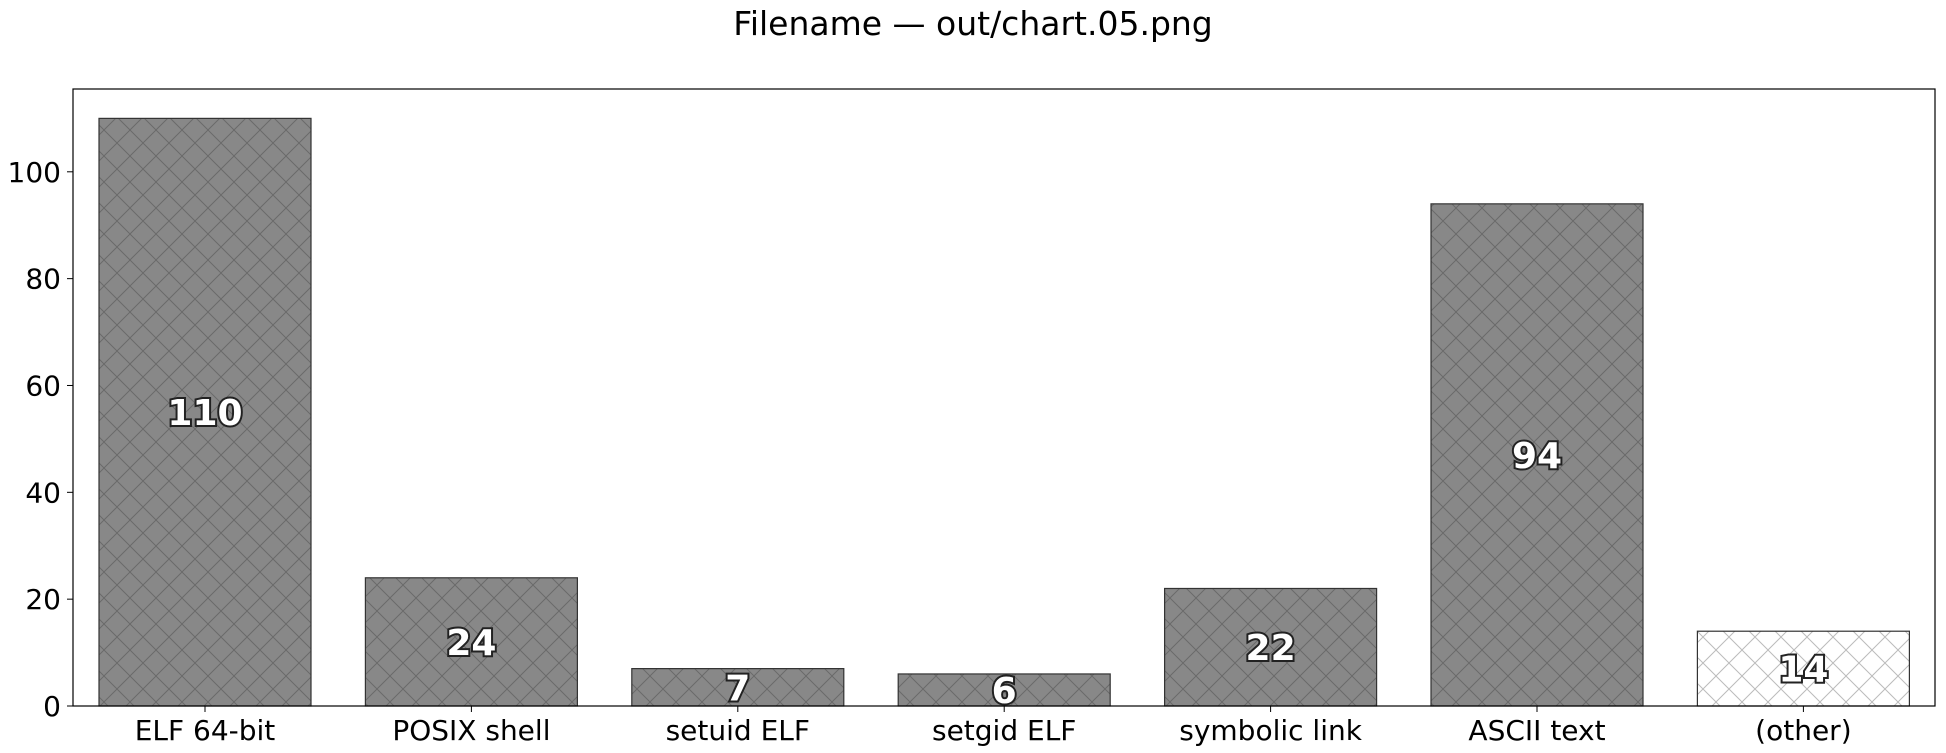 This screenshot has height=753, width=1946. Describe the element at coordinates (738, 730) in the screenshot. I see `x-tick-label: setuid ELF` at that location.